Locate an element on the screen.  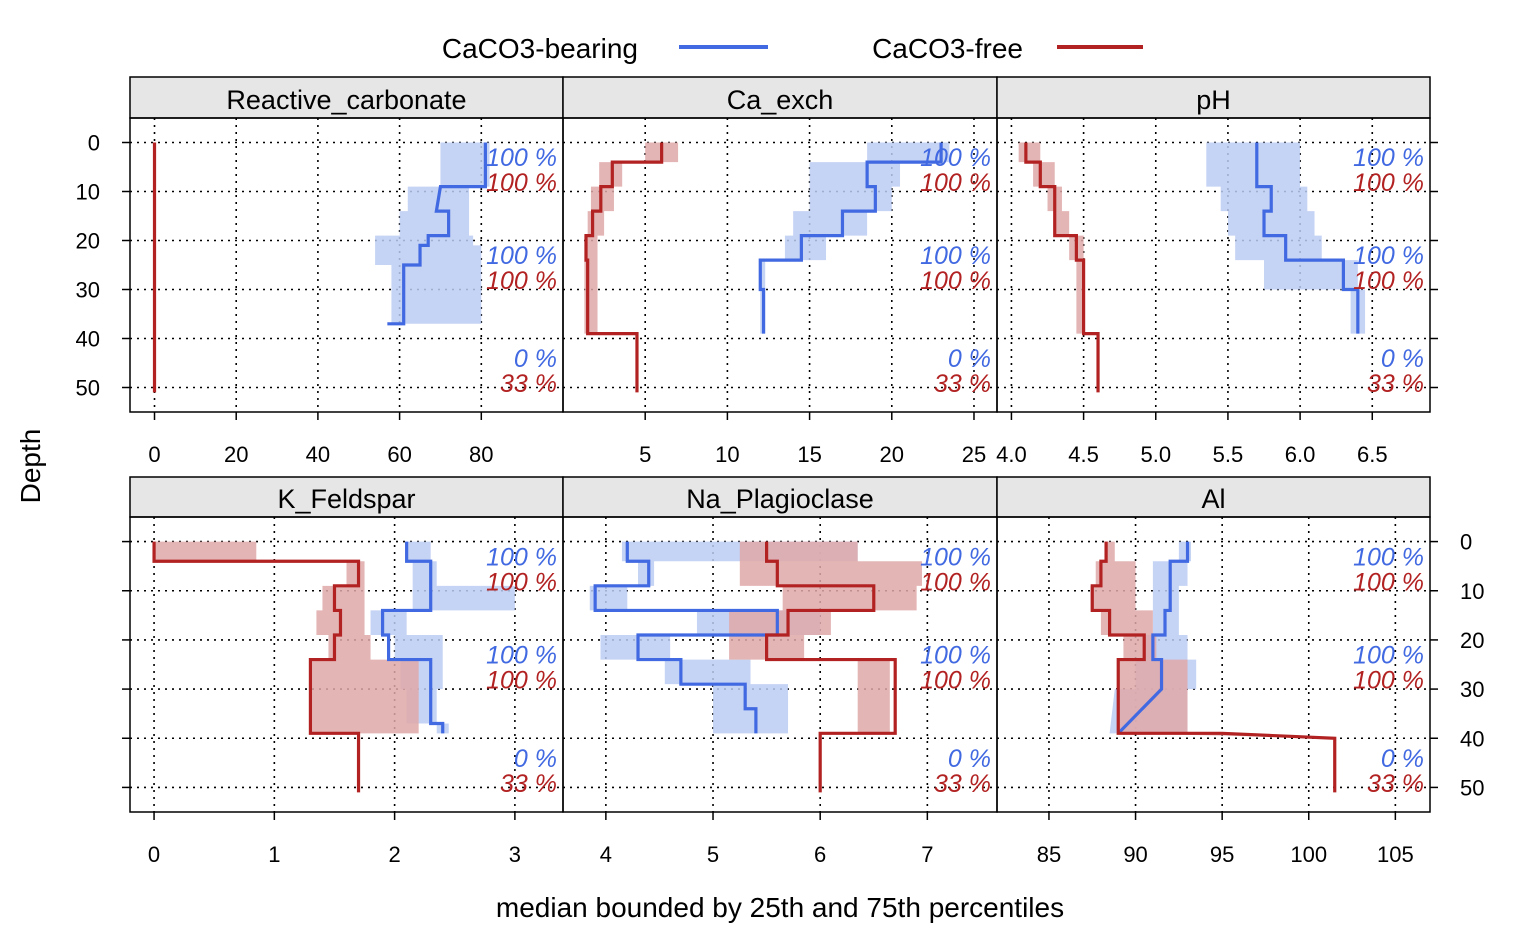
x-tick-label: 4 is located at coordinates (606, 854).